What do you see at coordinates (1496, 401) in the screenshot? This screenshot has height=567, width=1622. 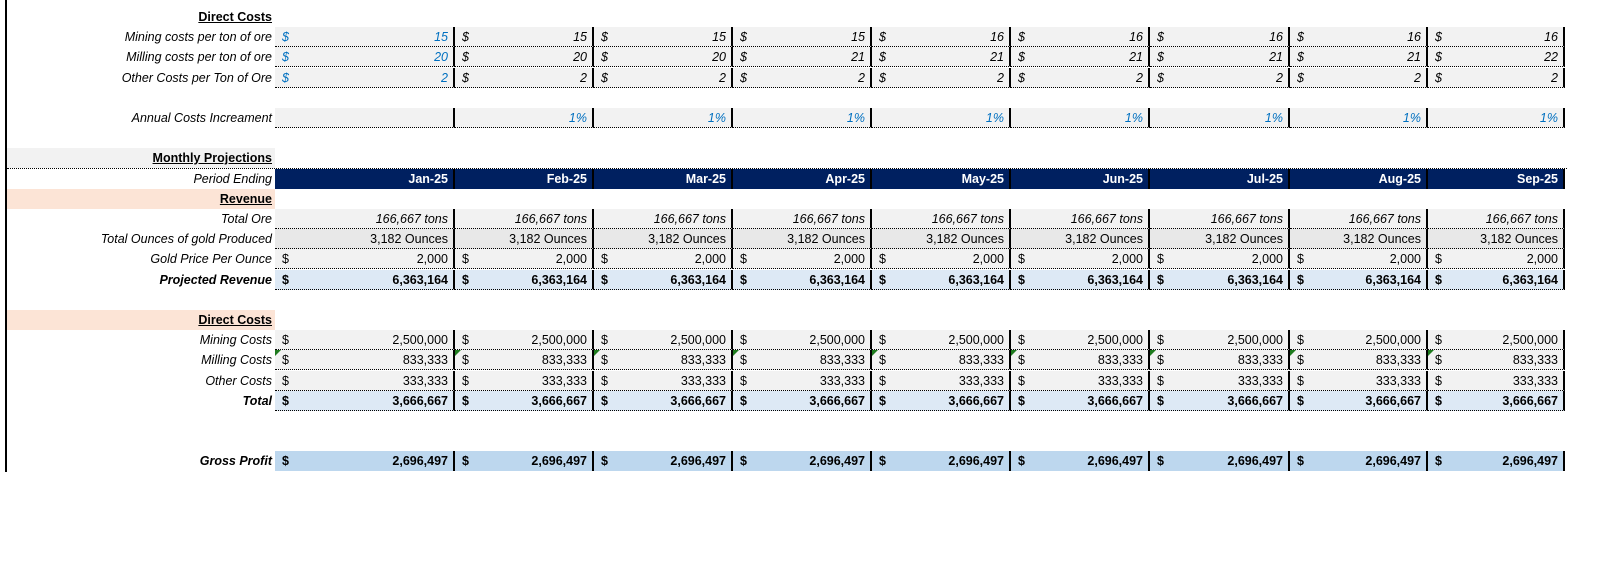 I see `cell-8: $3,666,667` at bounding box center [1496, 401].